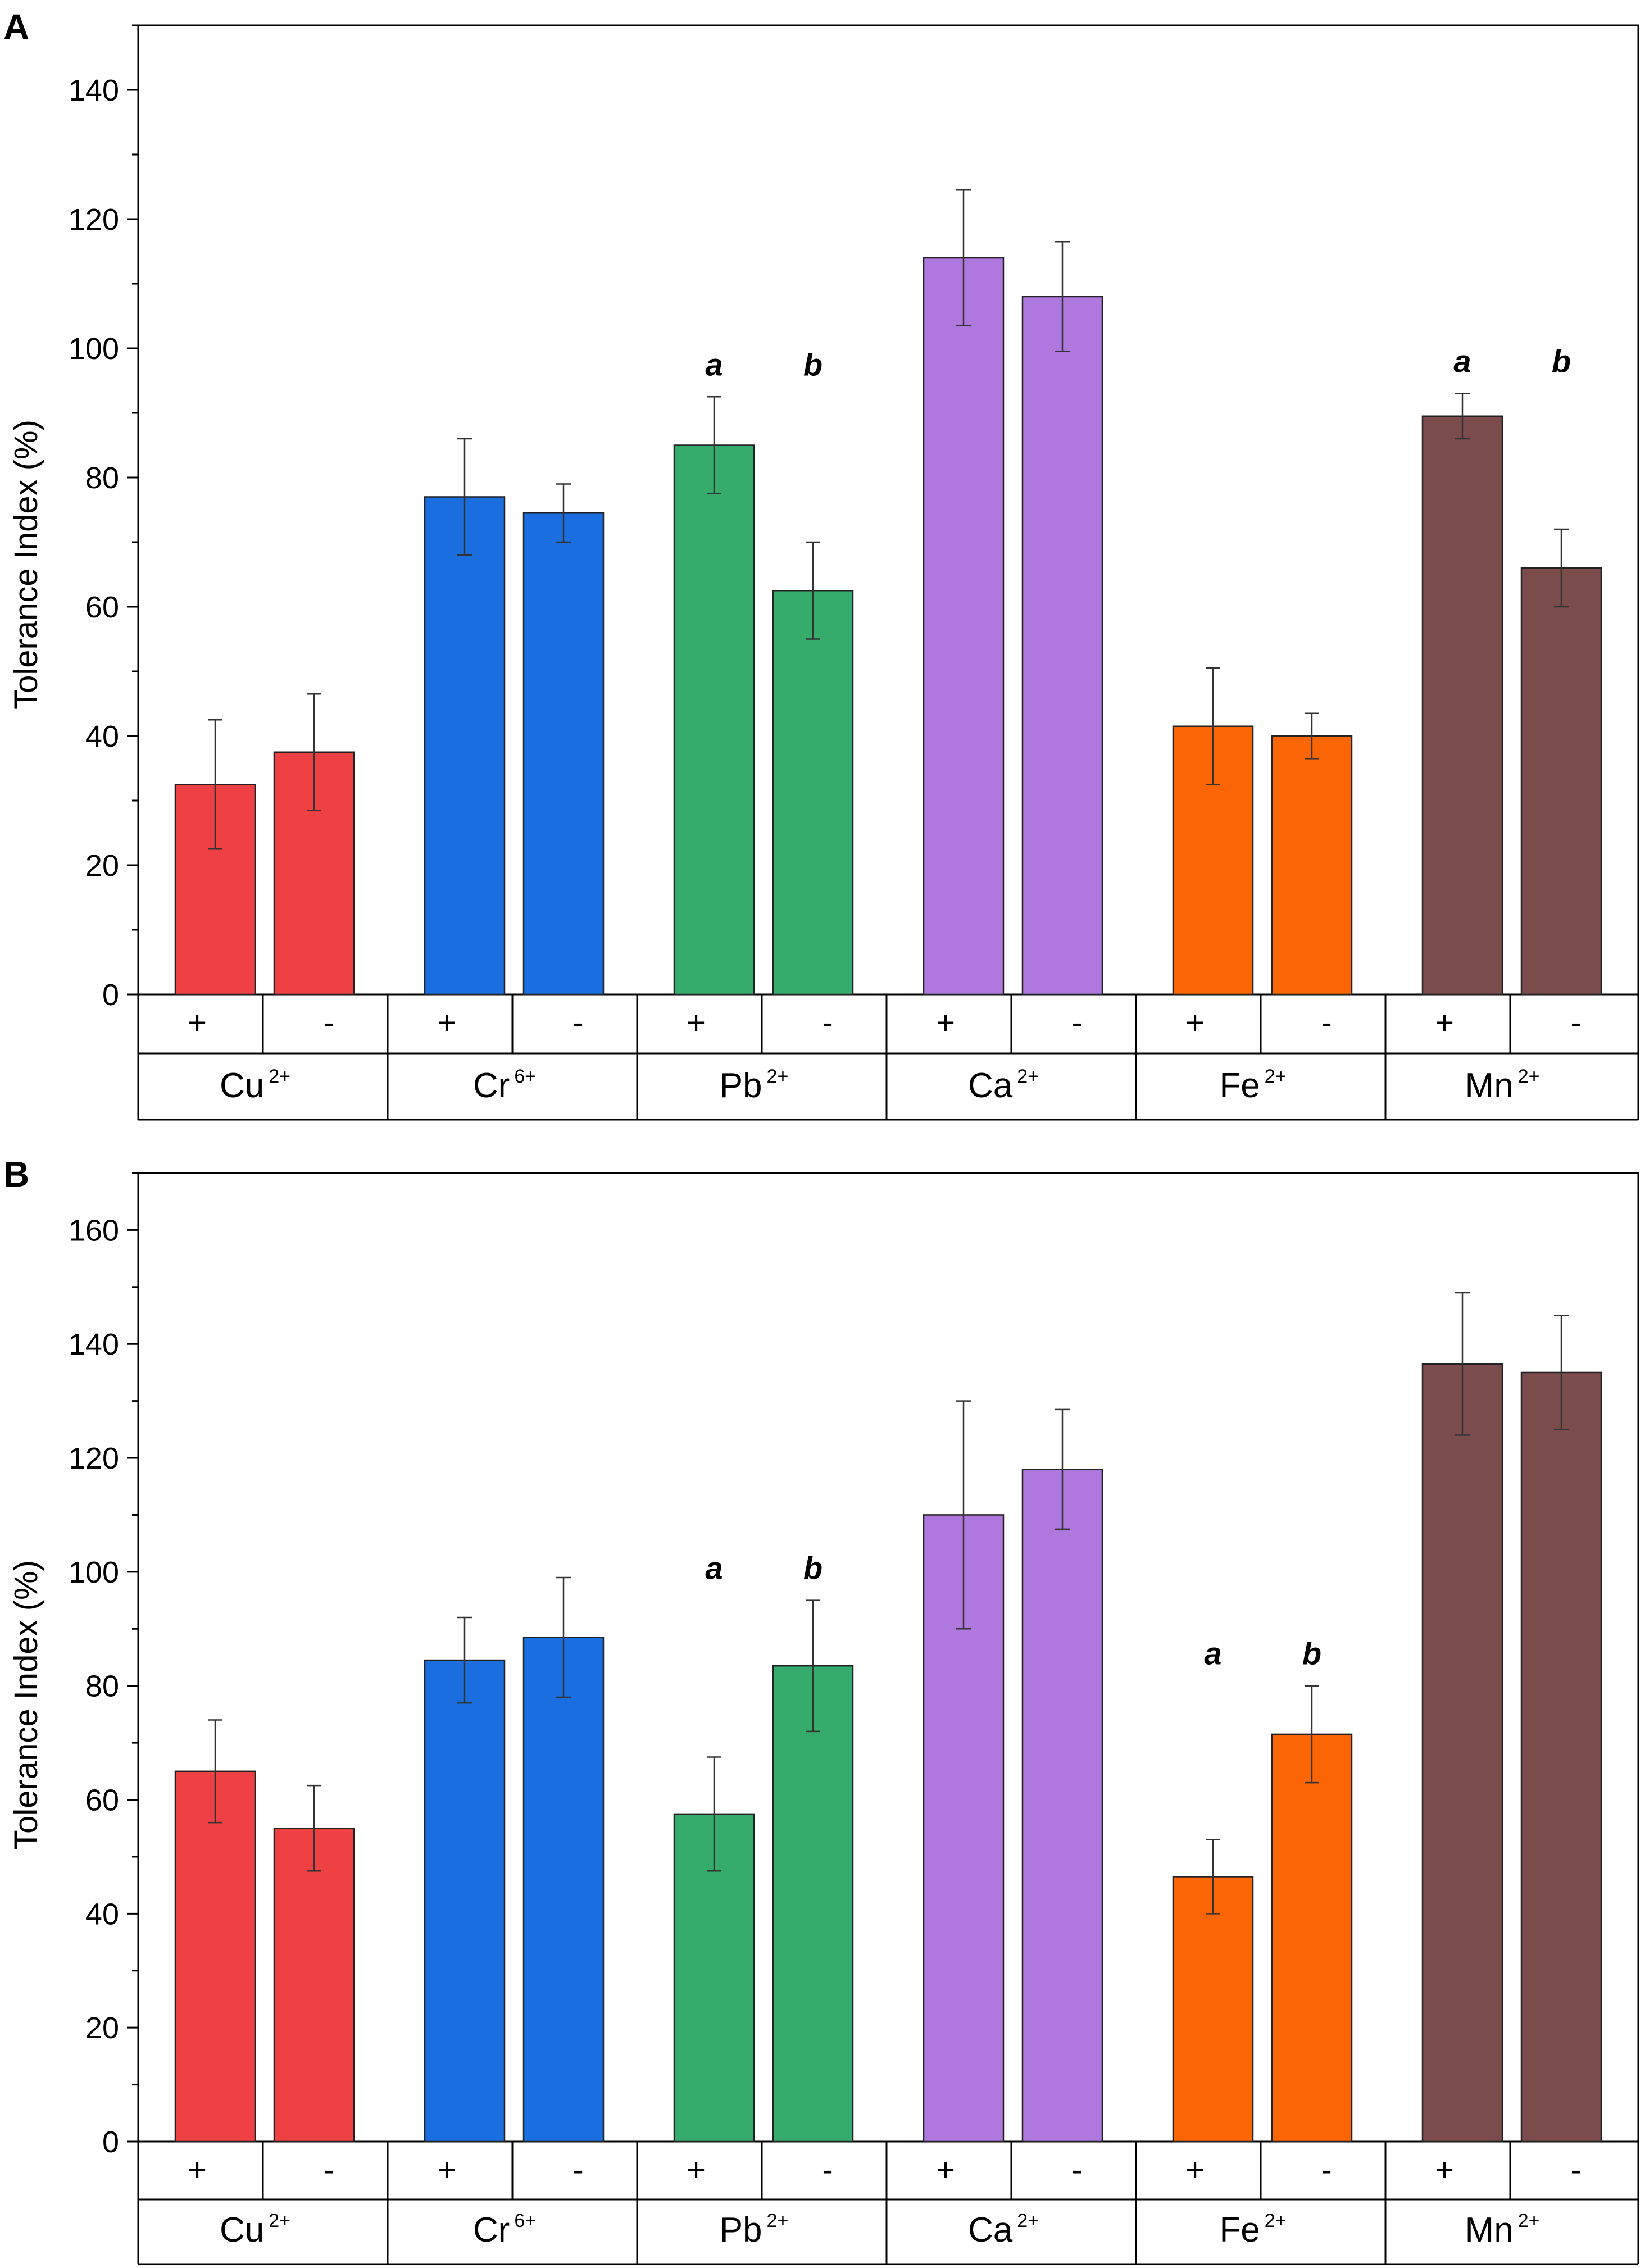 The image size is (1645, 2268). Describe the element at coordinates (504, 2229) in the screenshot. I see `ion-label-cr: Cr 6+` at that location.